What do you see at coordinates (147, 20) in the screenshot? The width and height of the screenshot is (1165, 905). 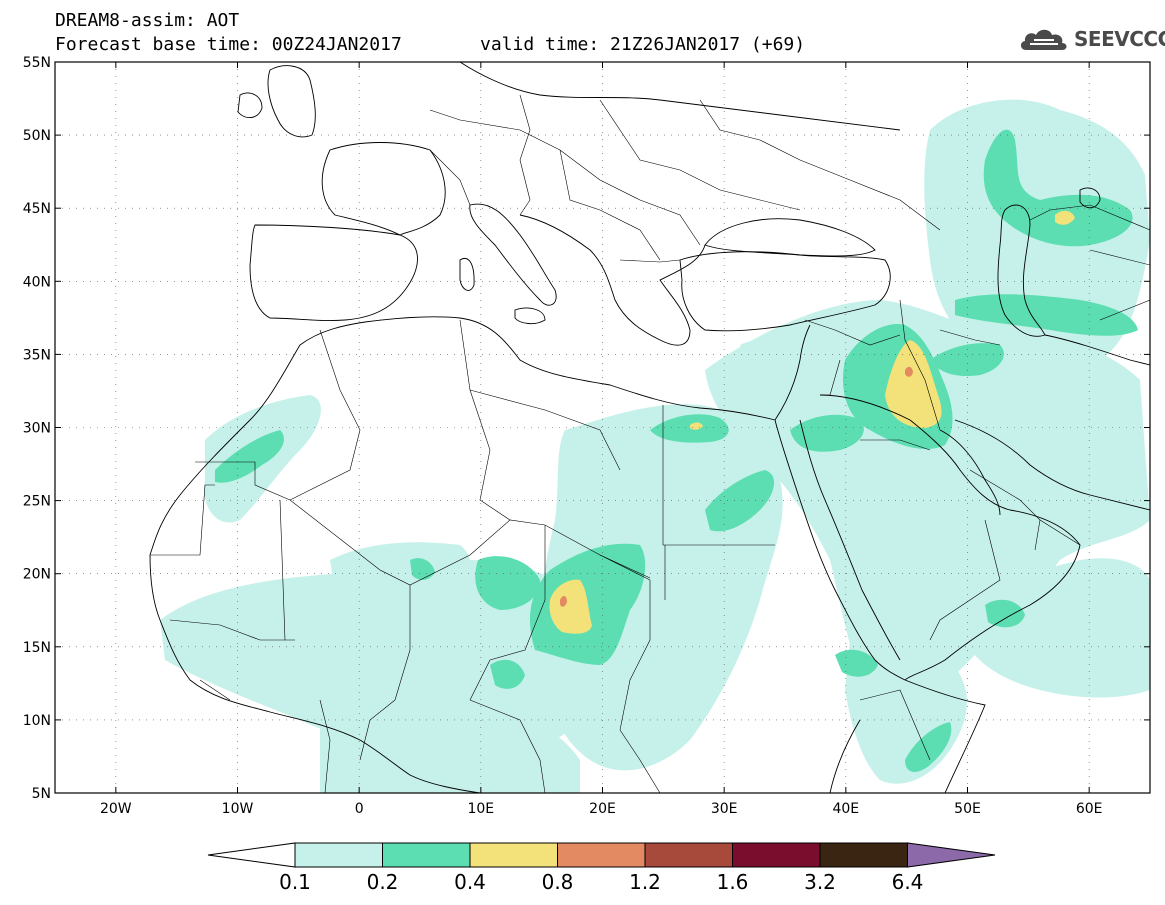 I see `map-title: DREAM8-assim: AOT` at bounding box center [147, 20].